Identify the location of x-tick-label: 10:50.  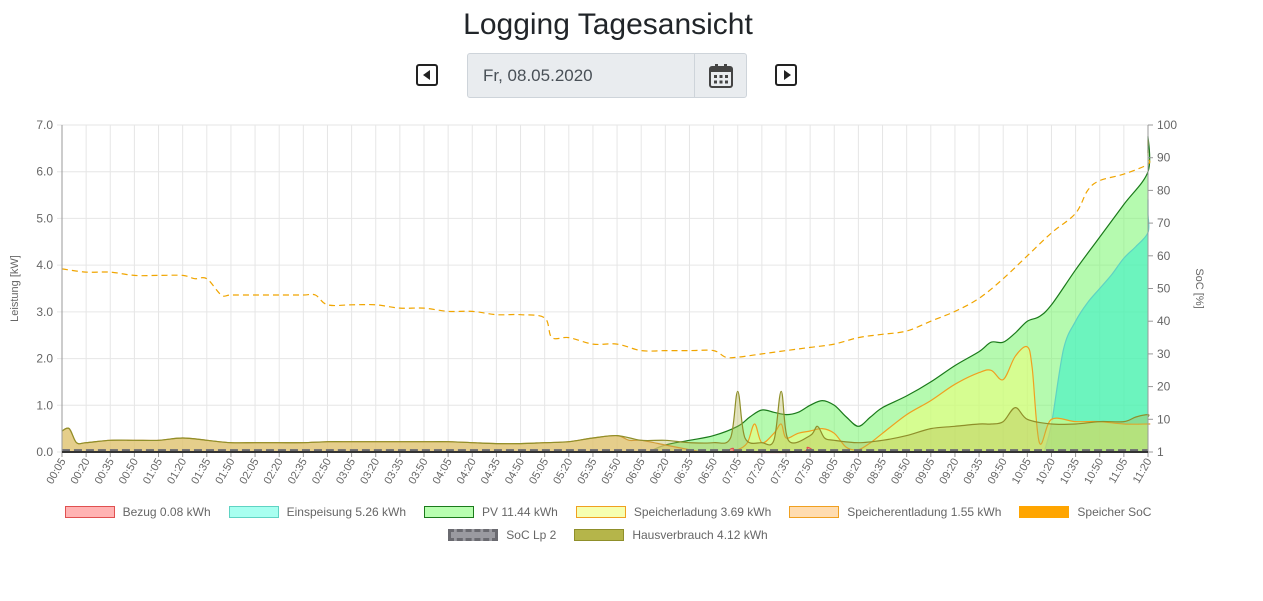
(1094, 472).